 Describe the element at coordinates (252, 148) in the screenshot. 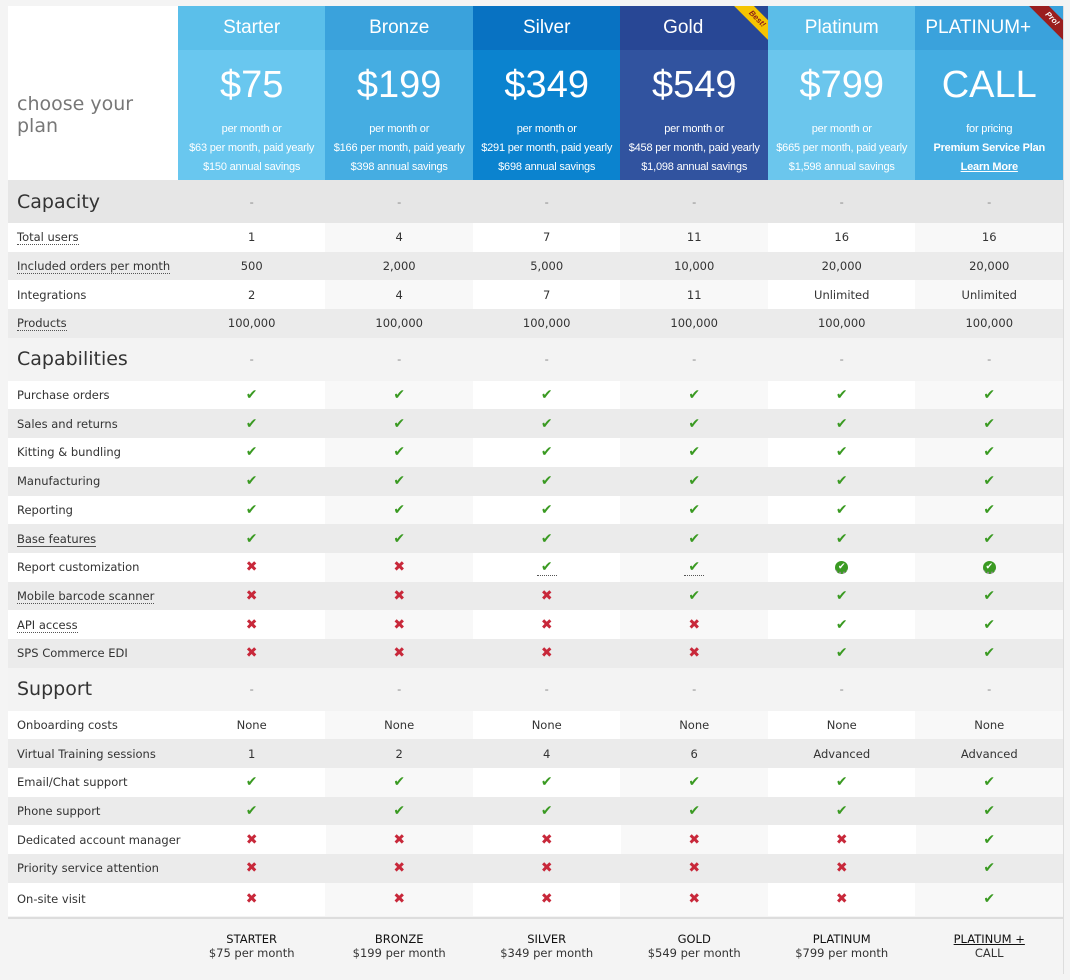

I see `plan-yearly-price: $63 per month, paid yearly` at that location.